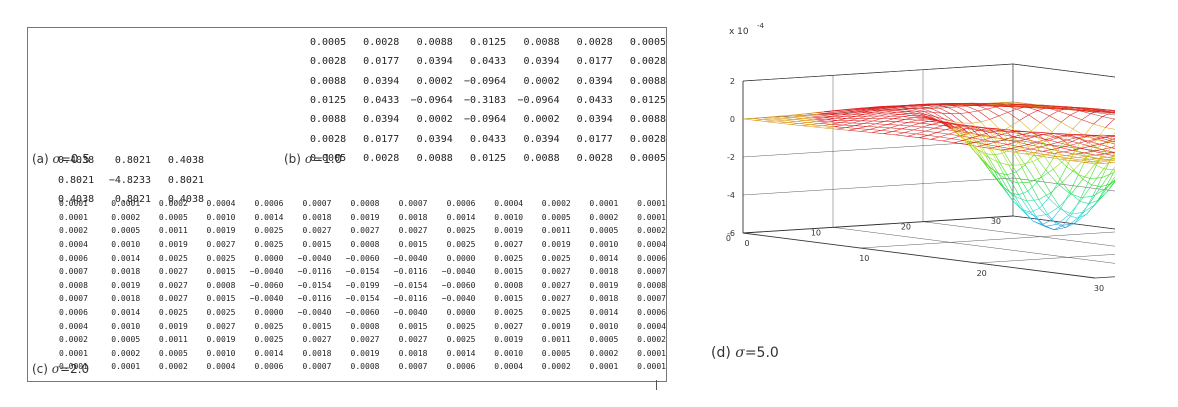  Describe the element at coordinates (728, 238) in the screenshot. I see `y-tick-label: 0` at that location.